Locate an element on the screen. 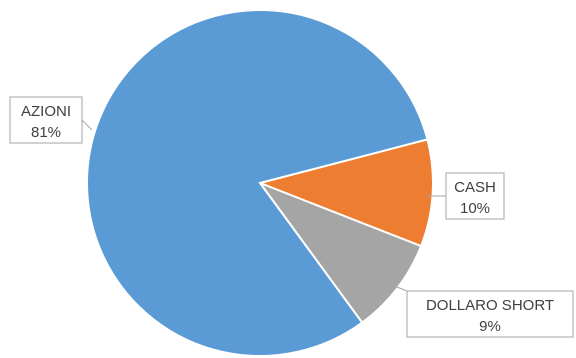 This screenshot has height=358, width=576. callout-dollaro-short: DOLLARO SHORT 9% is located at coordinates (482, 311).